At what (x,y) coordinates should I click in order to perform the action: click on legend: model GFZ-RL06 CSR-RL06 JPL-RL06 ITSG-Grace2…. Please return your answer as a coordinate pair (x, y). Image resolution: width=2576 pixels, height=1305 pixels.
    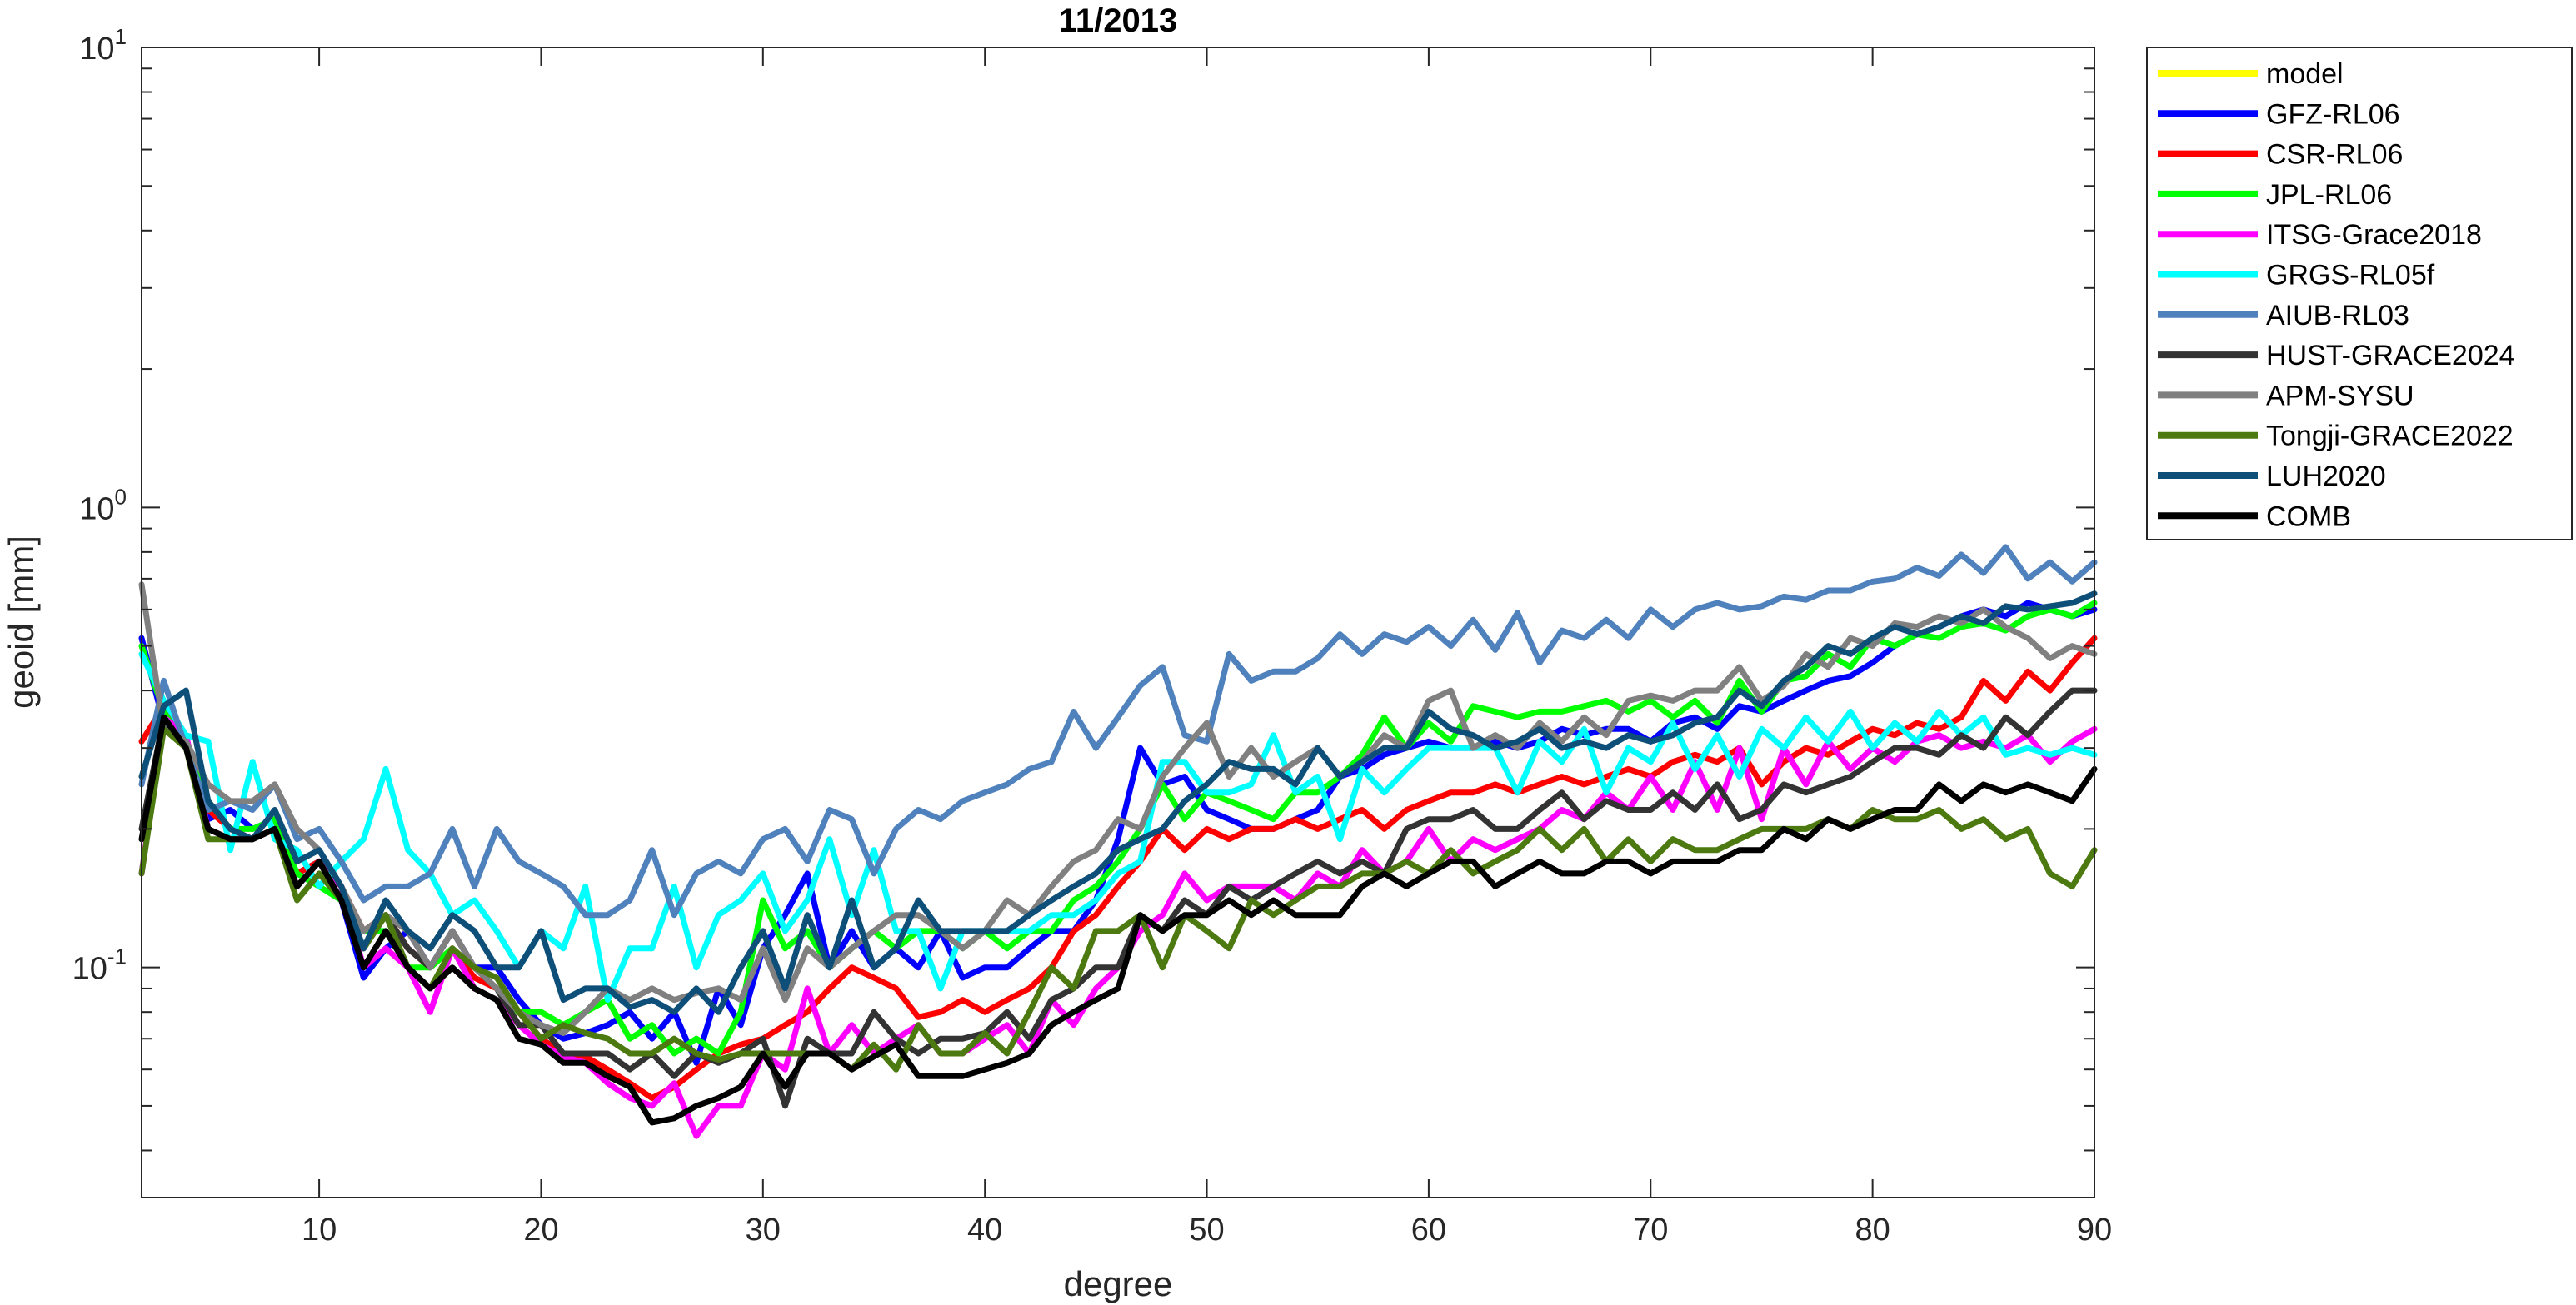
    Looking at the image, I should click on (2359, 293).